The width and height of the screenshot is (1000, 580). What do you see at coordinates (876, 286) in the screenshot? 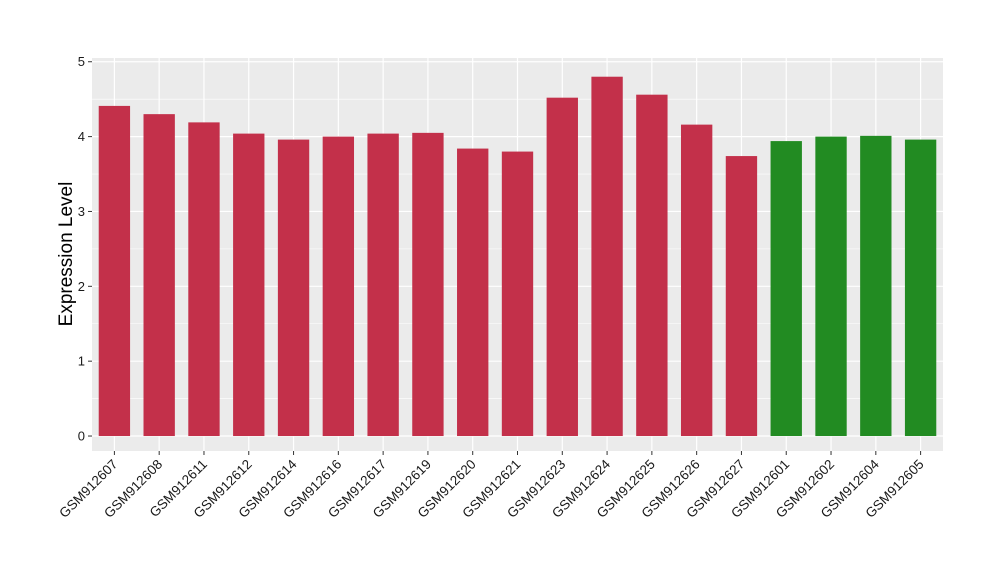
I see `bar-GSM912604` at bounding box center [876, 286].